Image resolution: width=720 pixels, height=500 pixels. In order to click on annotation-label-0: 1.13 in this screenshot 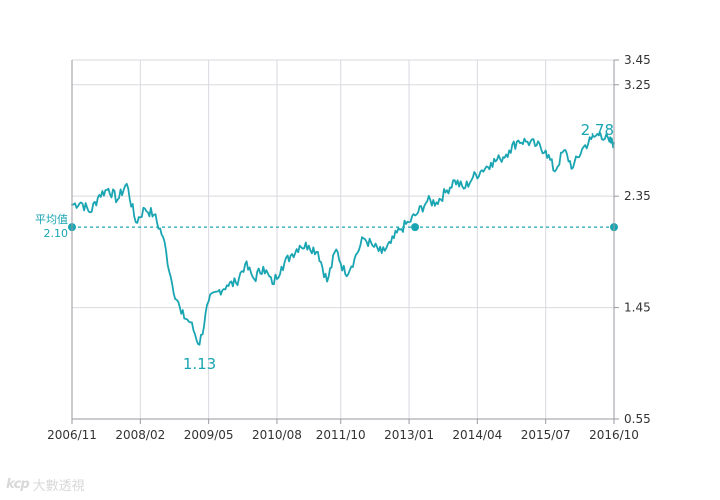, I will do `click(199, 364)`.